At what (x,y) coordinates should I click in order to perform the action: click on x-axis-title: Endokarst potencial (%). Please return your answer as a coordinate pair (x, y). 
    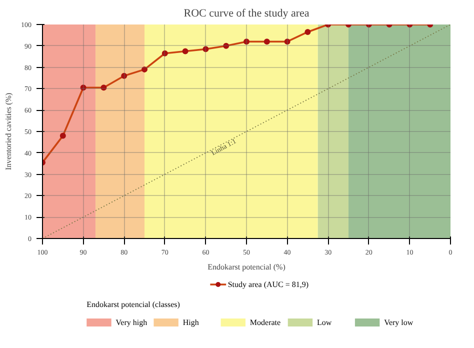
    Looking at the image, I should click on (247, 267).